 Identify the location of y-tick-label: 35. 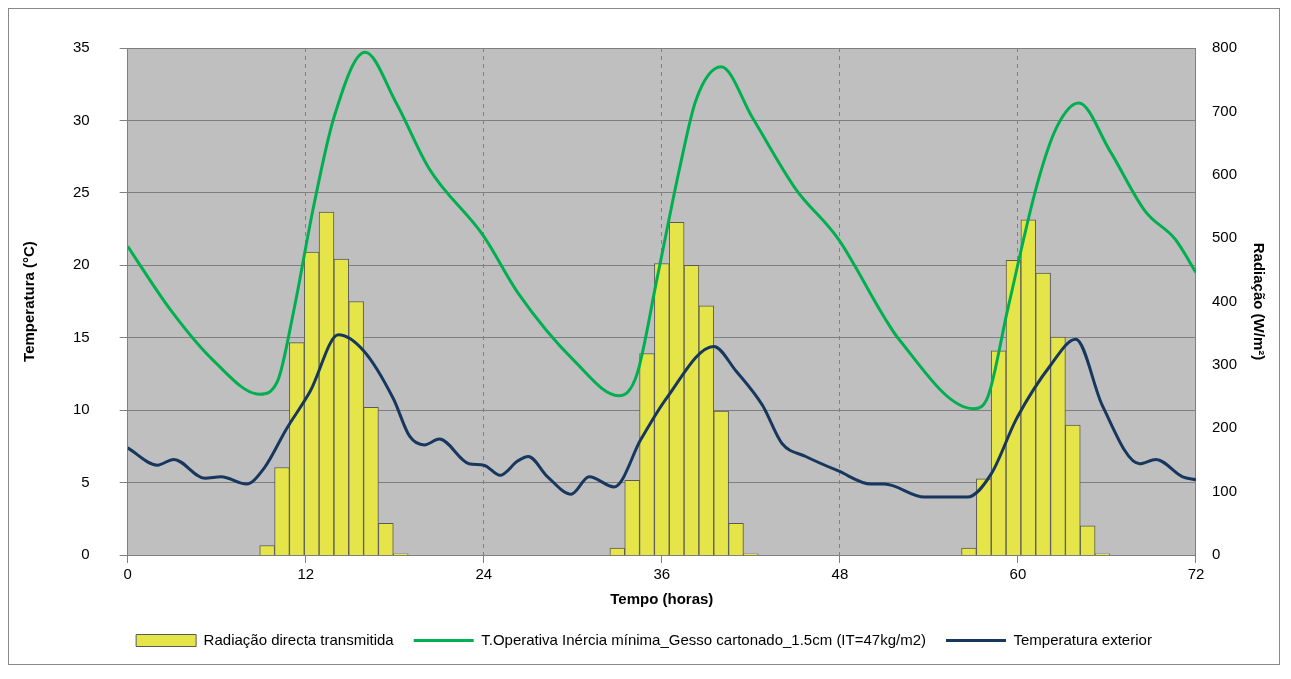
(81, 47).